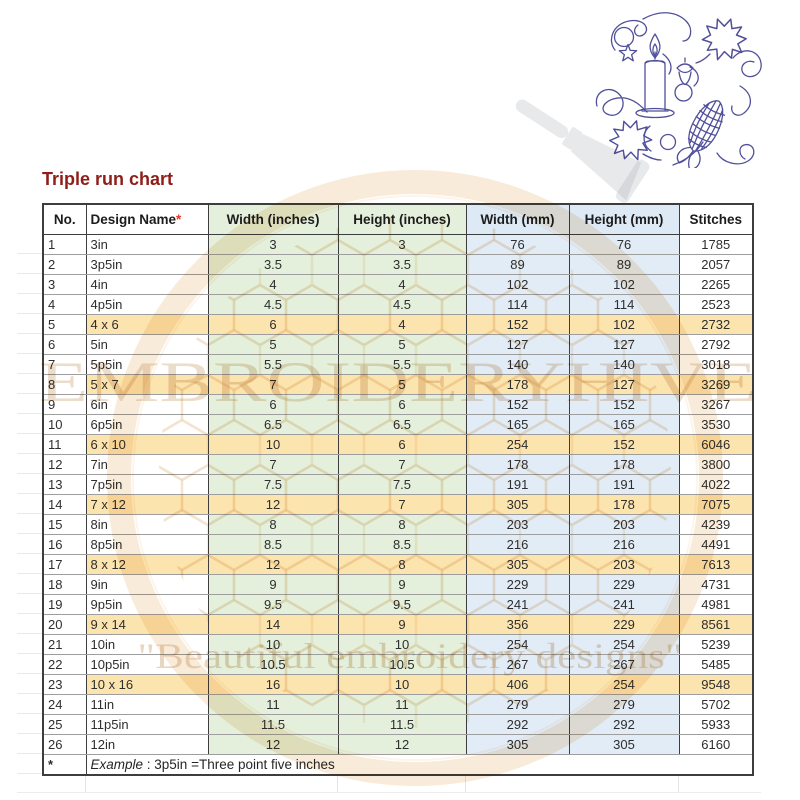  Describe the element at coordinates (64, 364) in the screenshot. I see `cell-no: 7` at that location.